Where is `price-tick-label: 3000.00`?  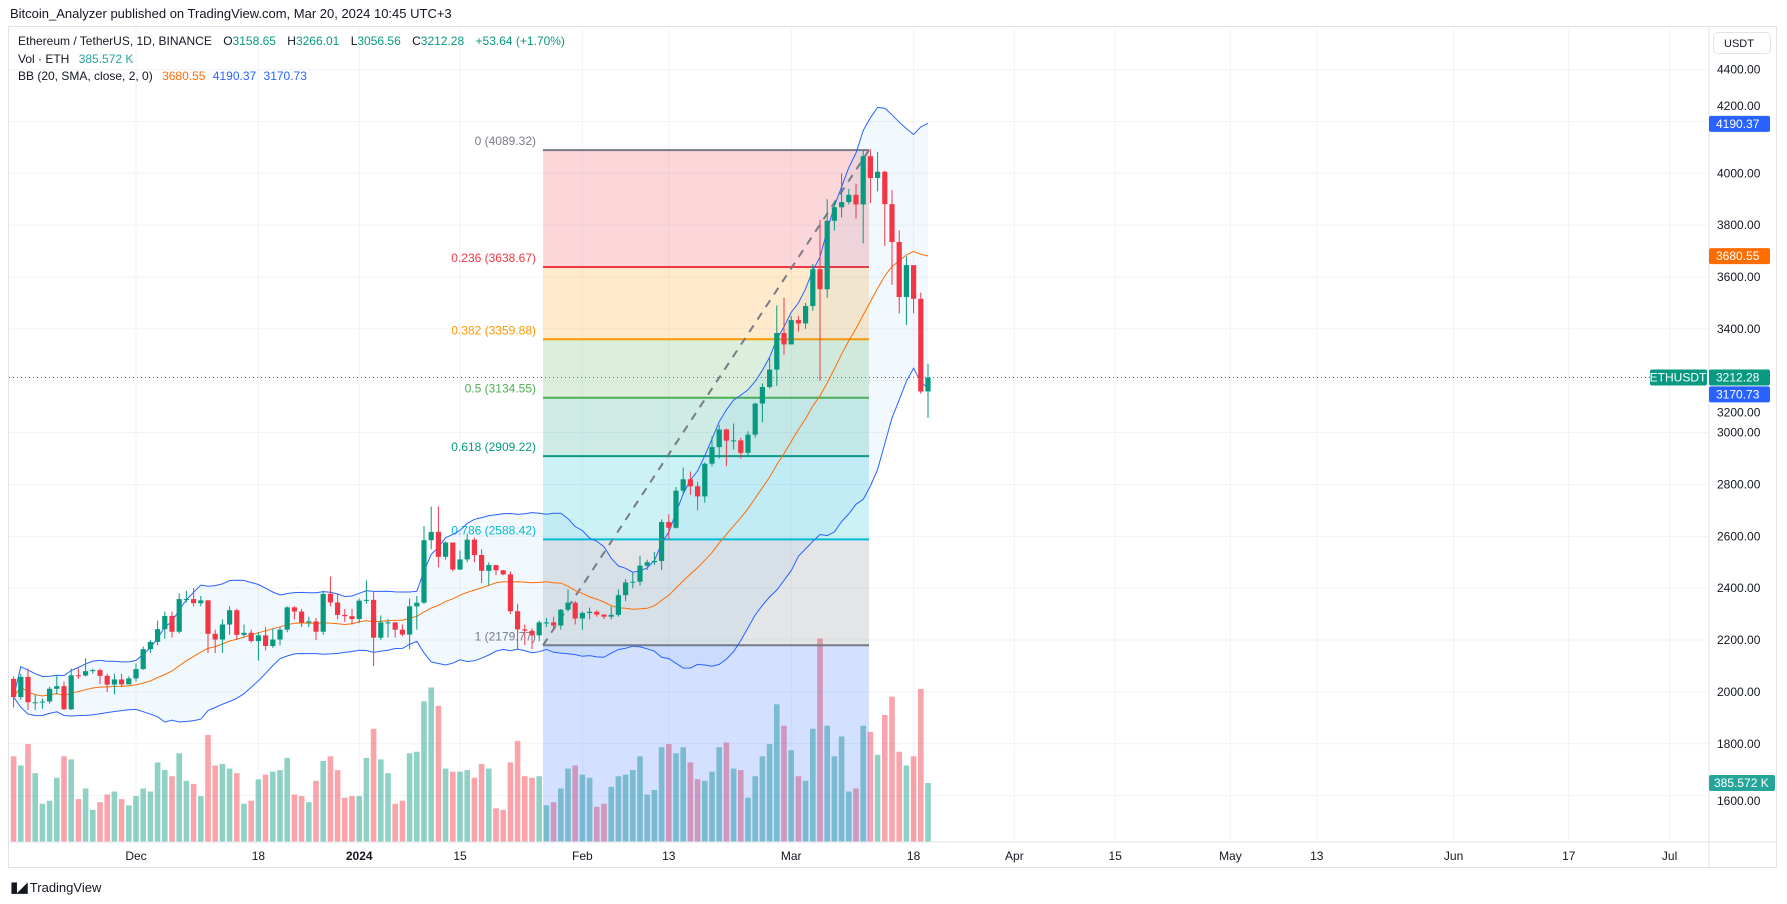
price-tick-label: 3000.00 is located at coordinates (1739, 433).